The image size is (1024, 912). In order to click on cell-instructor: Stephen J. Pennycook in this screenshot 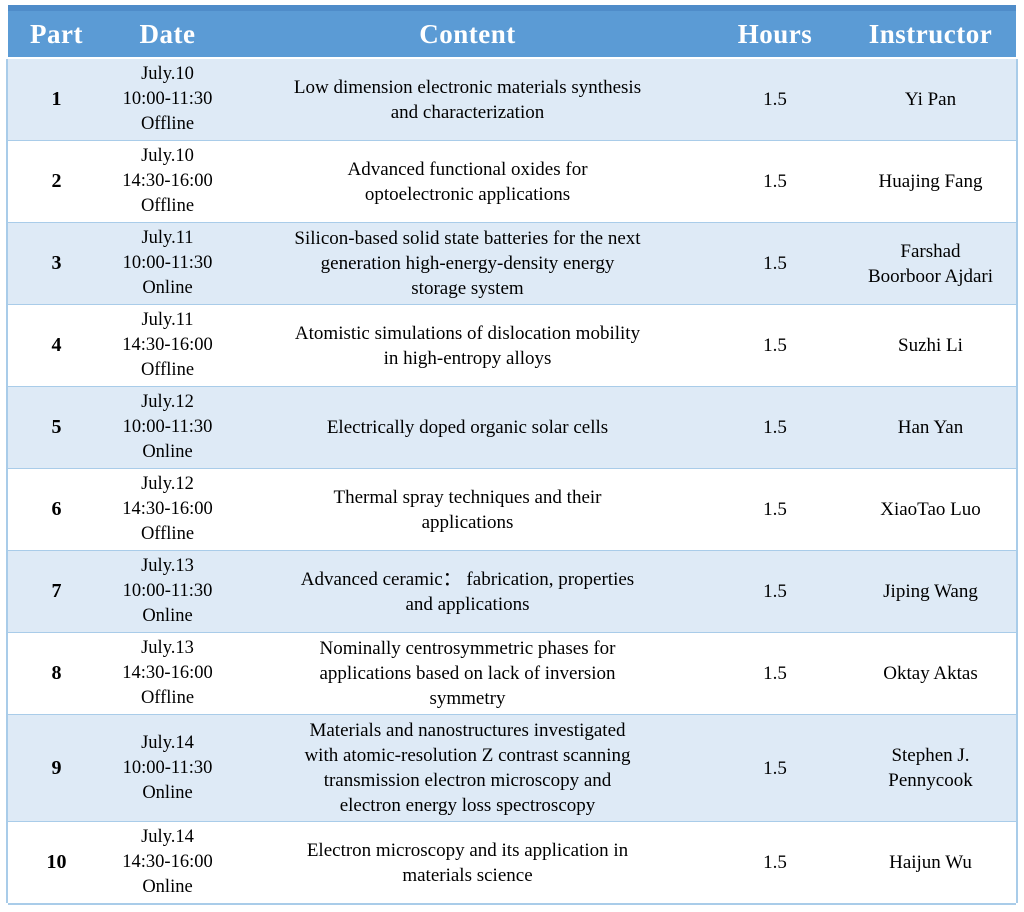, I will do `click(930, 768)`.